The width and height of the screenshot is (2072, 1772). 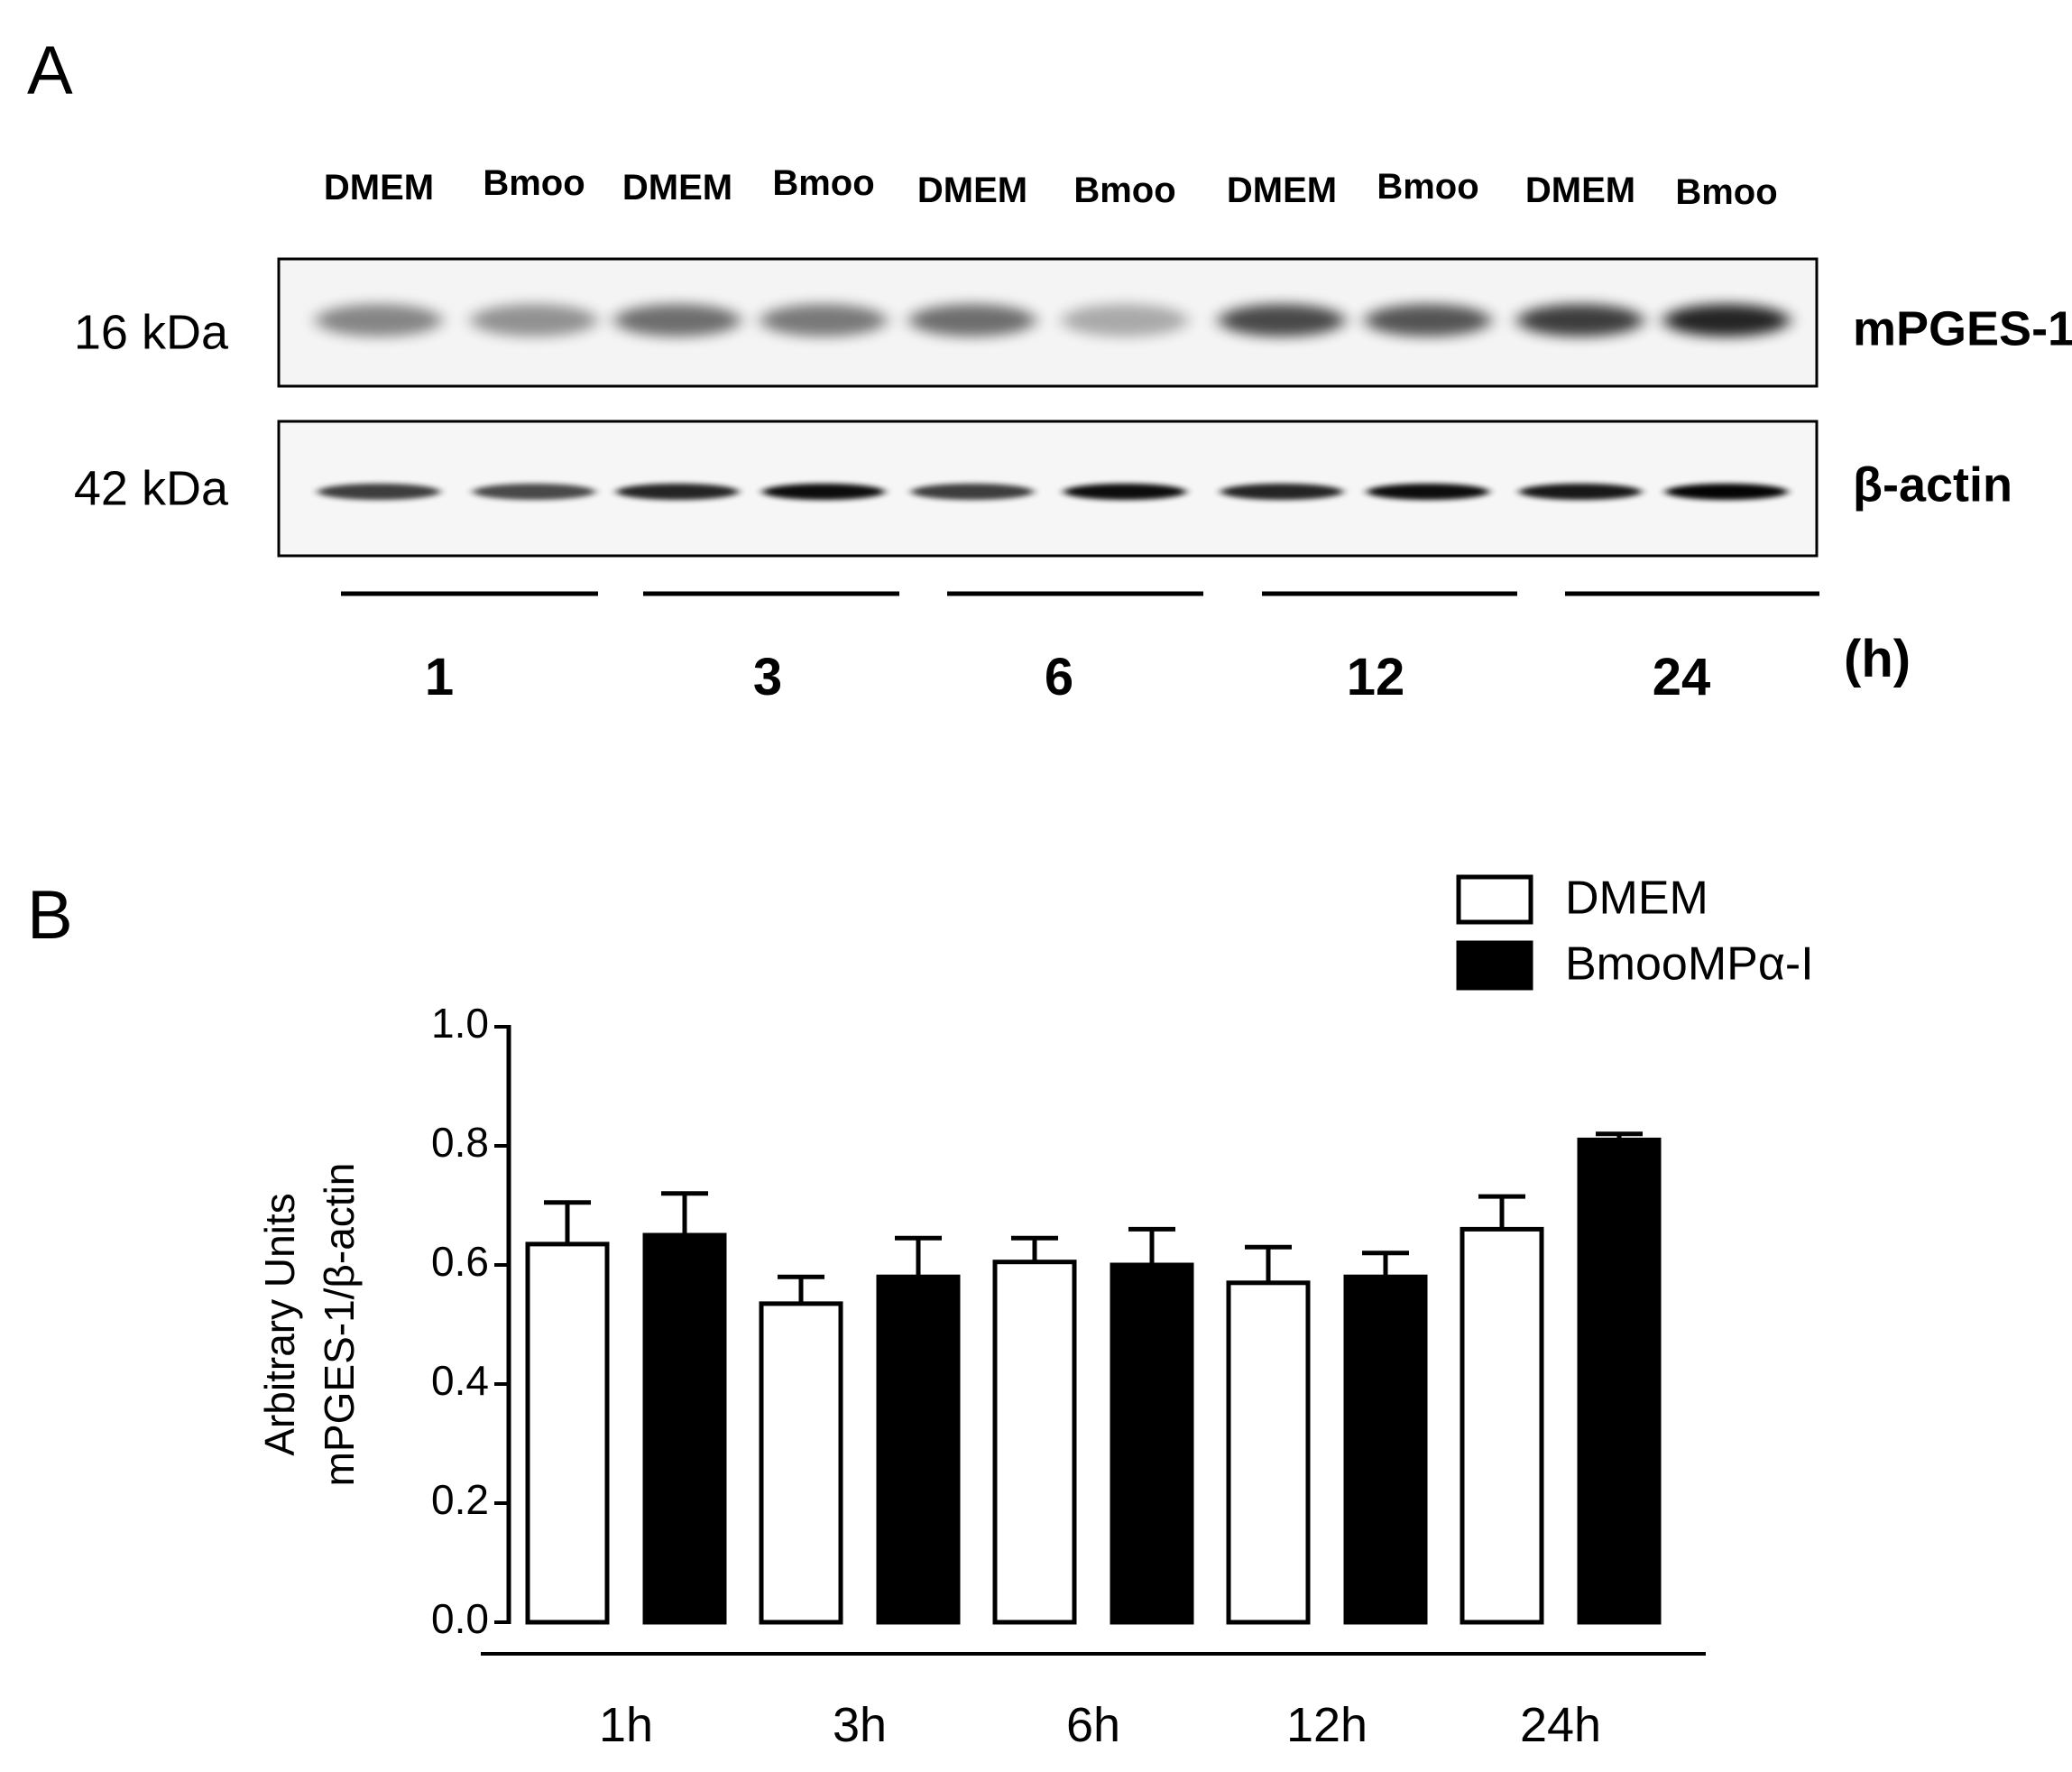 What do you see at coordinates (1933, 484) in the screenshot?
I see `protein-label: β-actin` at bounding box center [1933, 484].